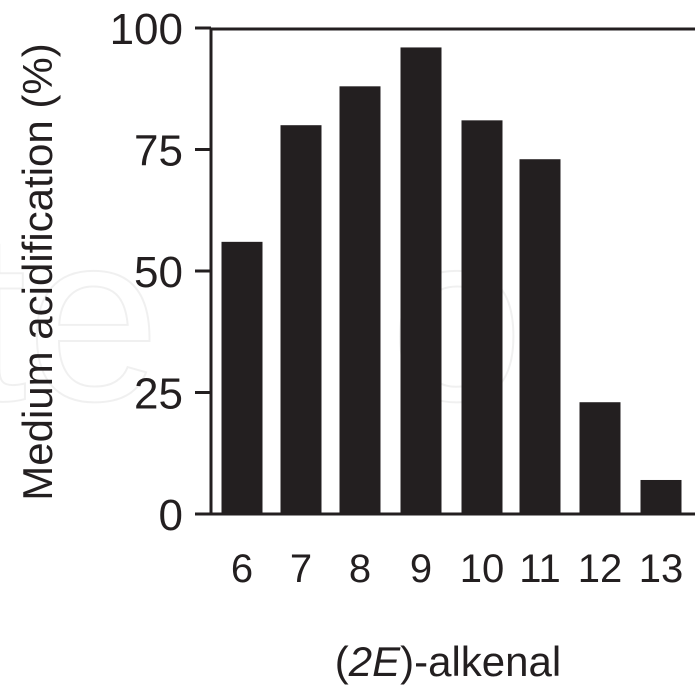  Describe the element at coordinates (146, 29) in the screenshot. I see `y-tick-label-100: 100` at that location.